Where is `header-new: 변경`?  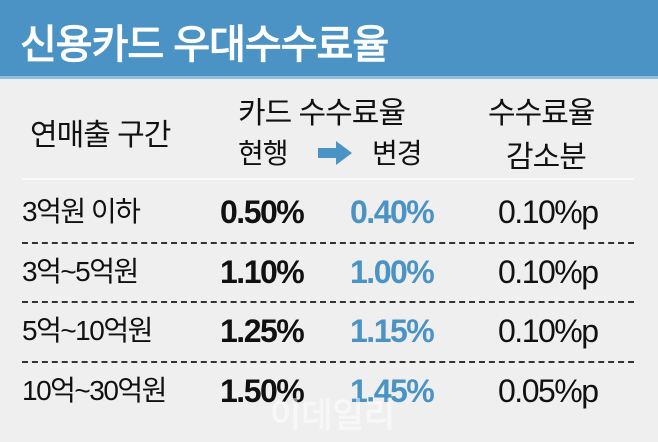 header-new: 변경 is located at coordinates (397, 153).